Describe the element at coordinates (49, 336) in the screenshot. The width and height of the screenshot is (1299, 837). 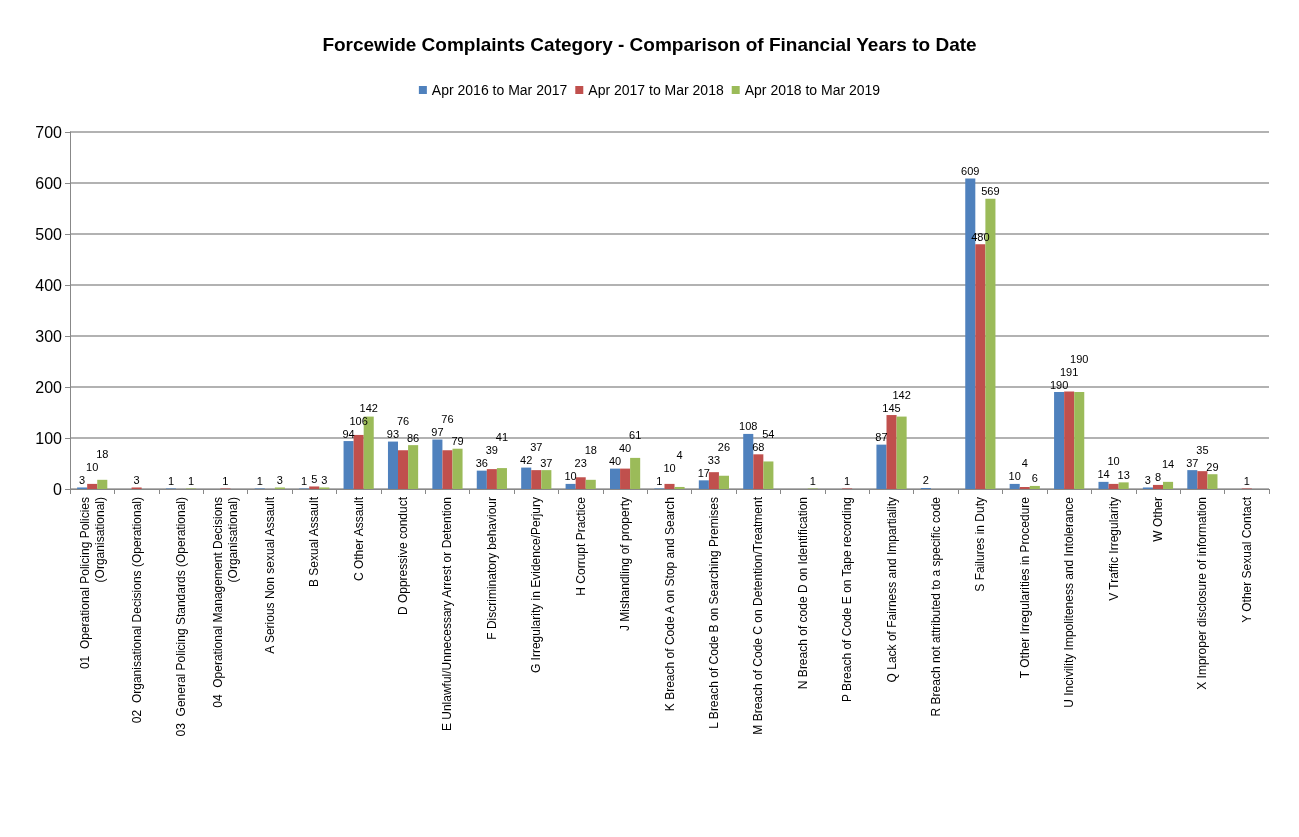
I see `y-tick-label: 300` at that location.